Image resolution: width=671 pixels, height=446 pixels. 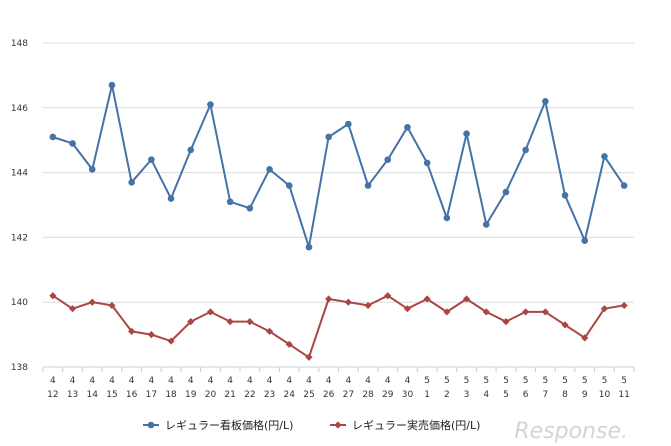 What do you see at coordinates (486, 395) in the screenshot?
I see `x-tick-label-day: 4` at bounding box center [486, 395].